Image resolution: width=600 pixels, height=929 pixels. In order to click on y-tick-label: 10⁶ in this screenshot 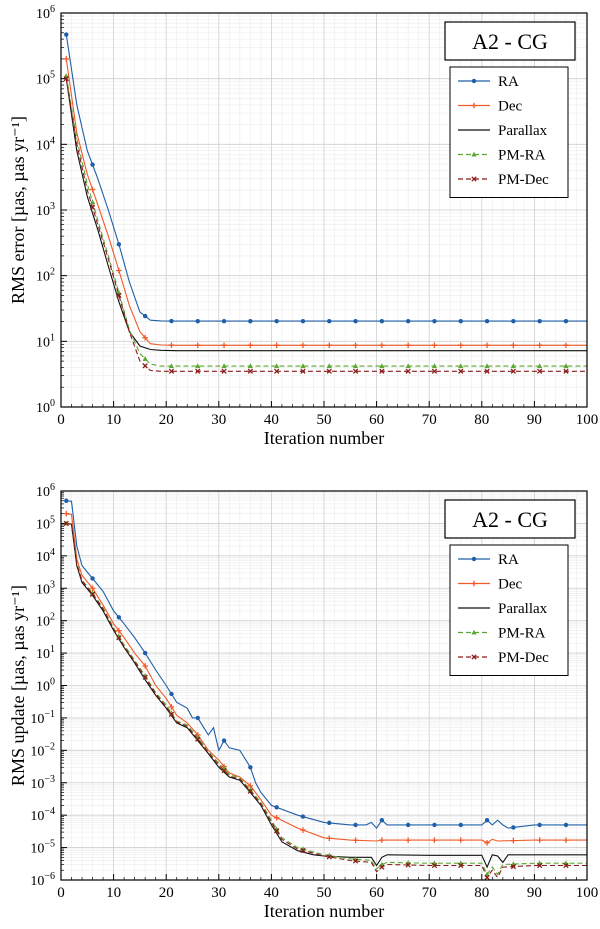, I will do `click(45, 491)`.